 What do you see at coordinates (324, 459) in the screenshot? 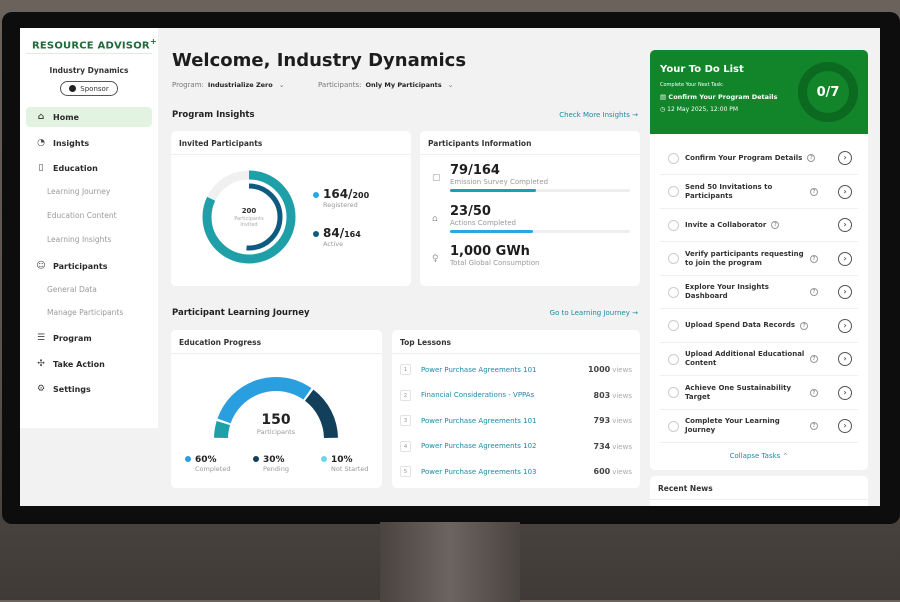
I see `legend-dot` at bounding box center [324, 459].